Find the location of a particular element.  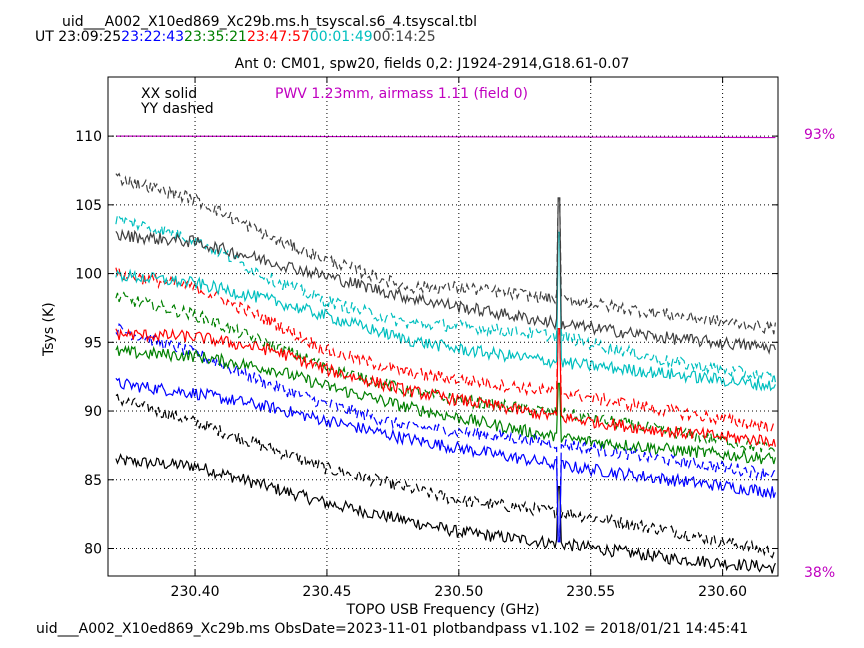

percent-bottom-label: 38% is located at coordinates (819, 573).